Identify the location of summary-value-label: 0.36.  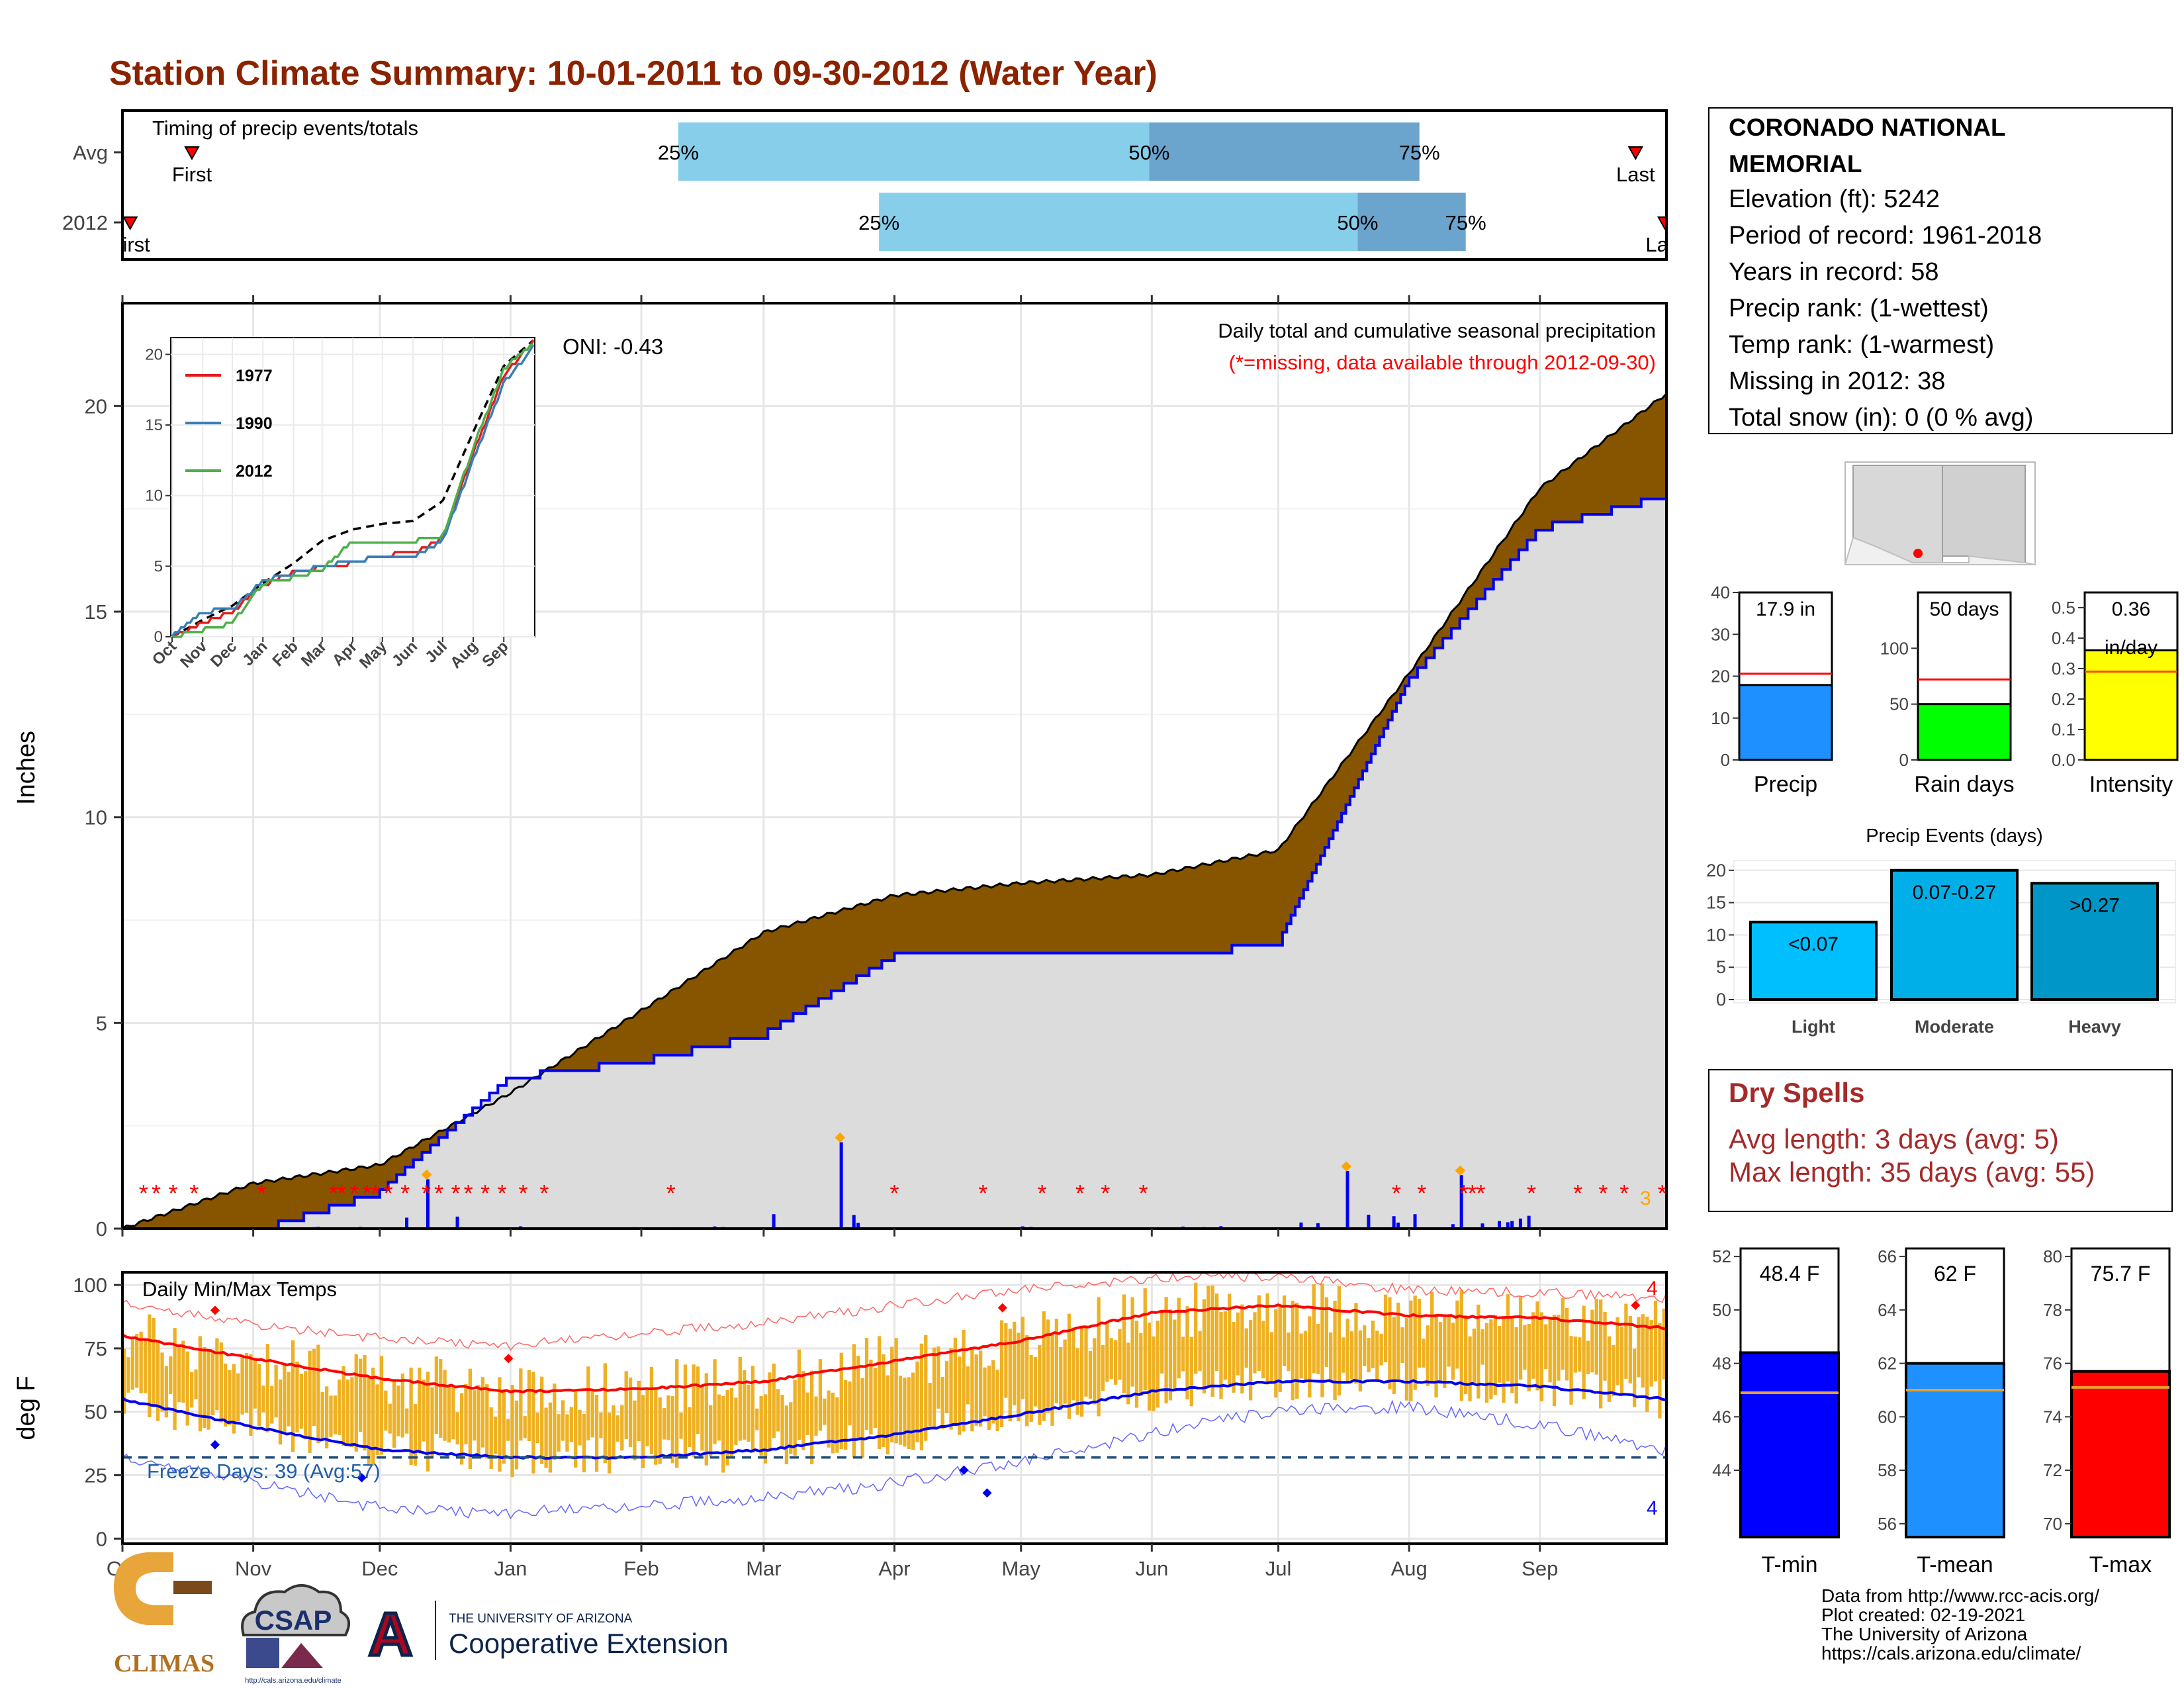
(2131, 609).